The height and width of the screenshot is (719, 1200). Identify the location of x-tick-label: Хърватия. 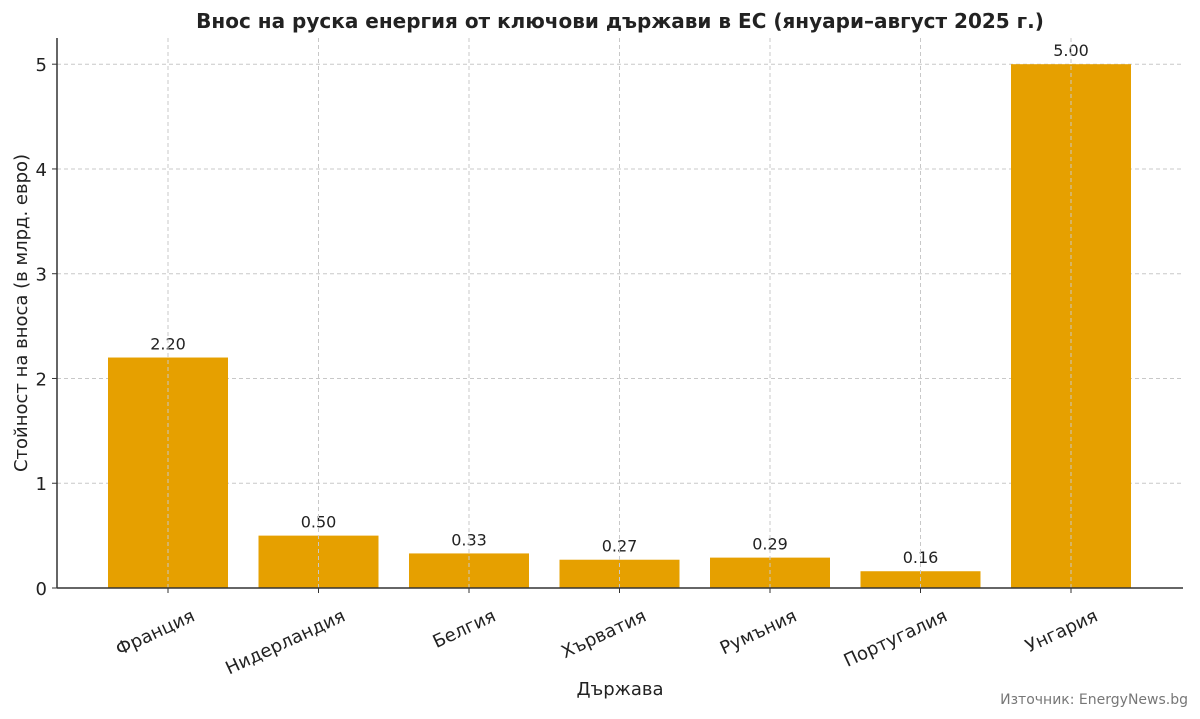
(603, 634).